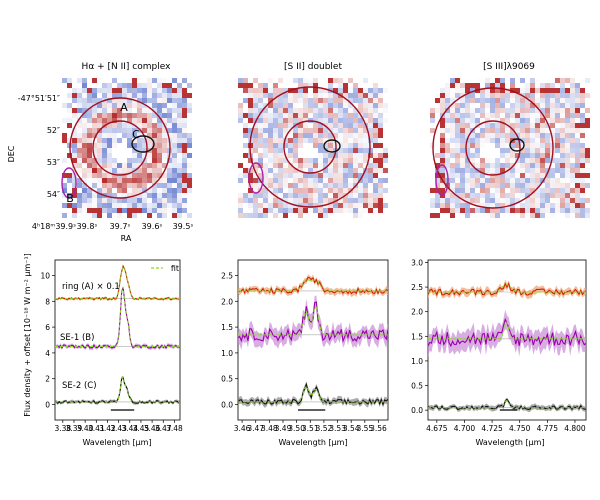  I want to click on x-tick-label: 3.50, so click(296, 428).